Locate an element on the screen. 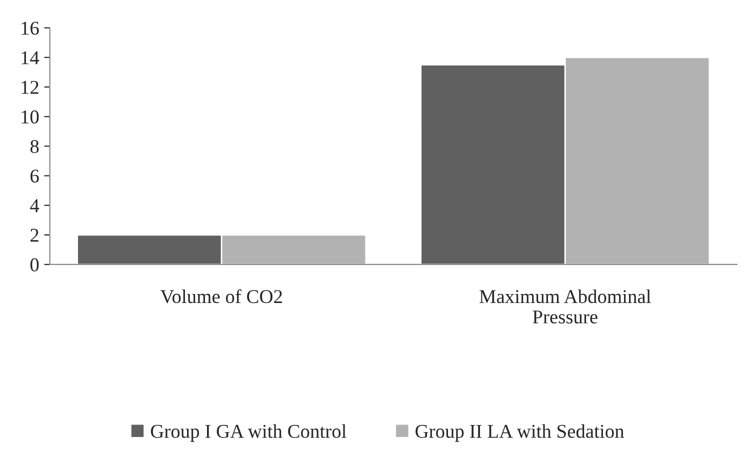 Image resolution: width=755 pixels, height=464 pixels. y-tick-label: 0 is located at coordinates (34, 265).